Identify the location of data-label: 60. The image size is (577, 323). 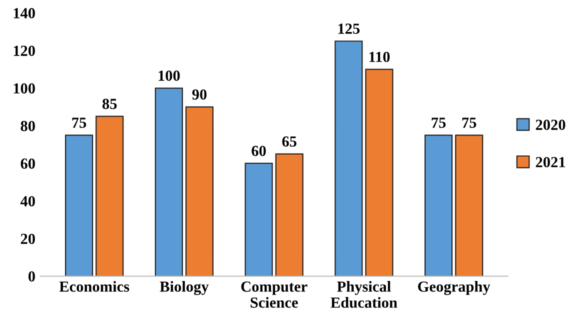
(259, 151).